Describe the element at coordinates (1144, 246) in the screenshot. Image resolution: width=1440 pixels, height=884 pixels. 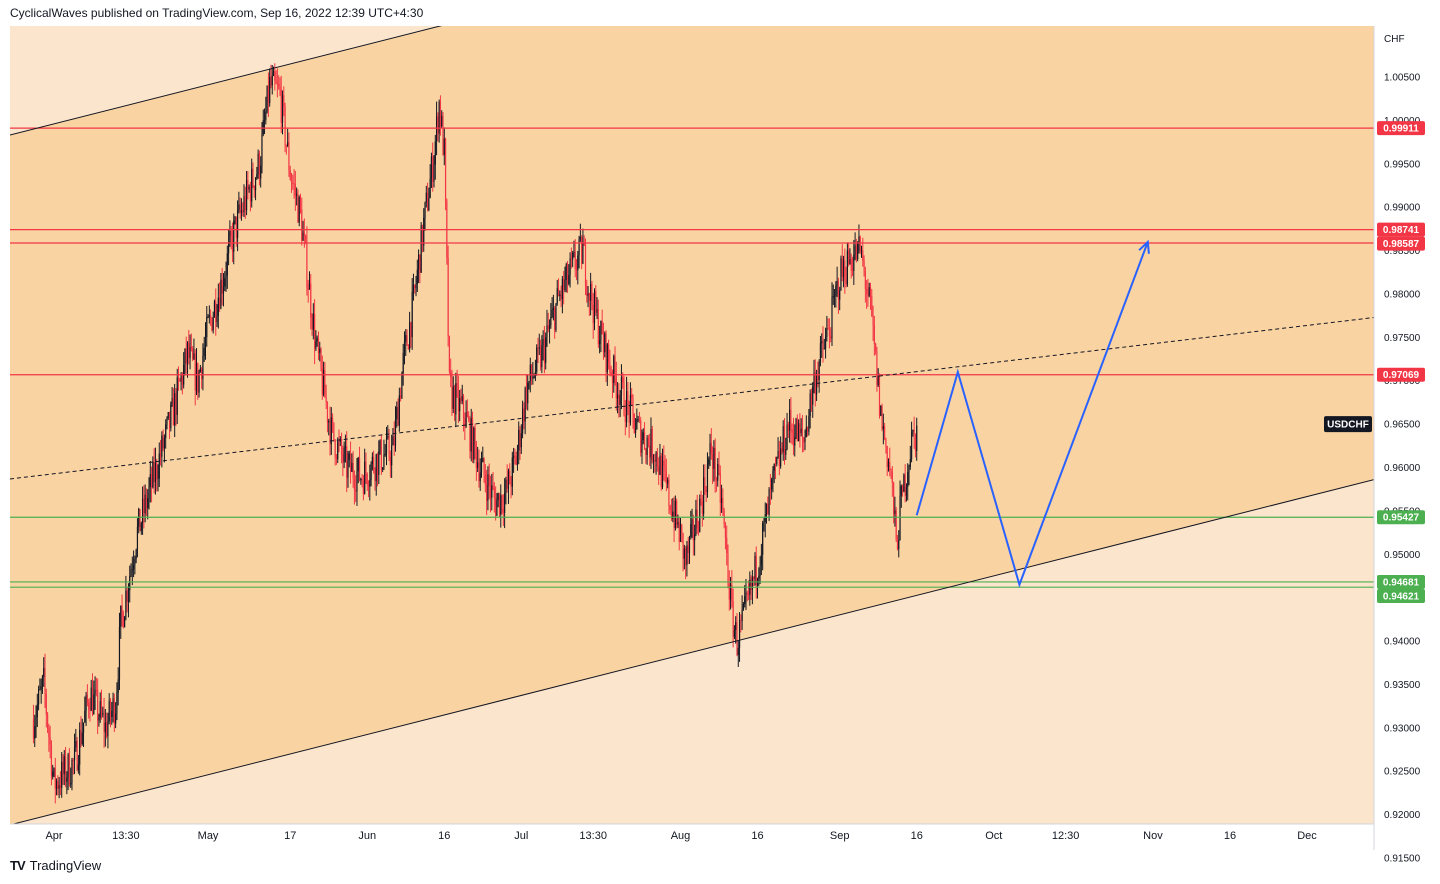
I see `projection-arrowhead` at that location.